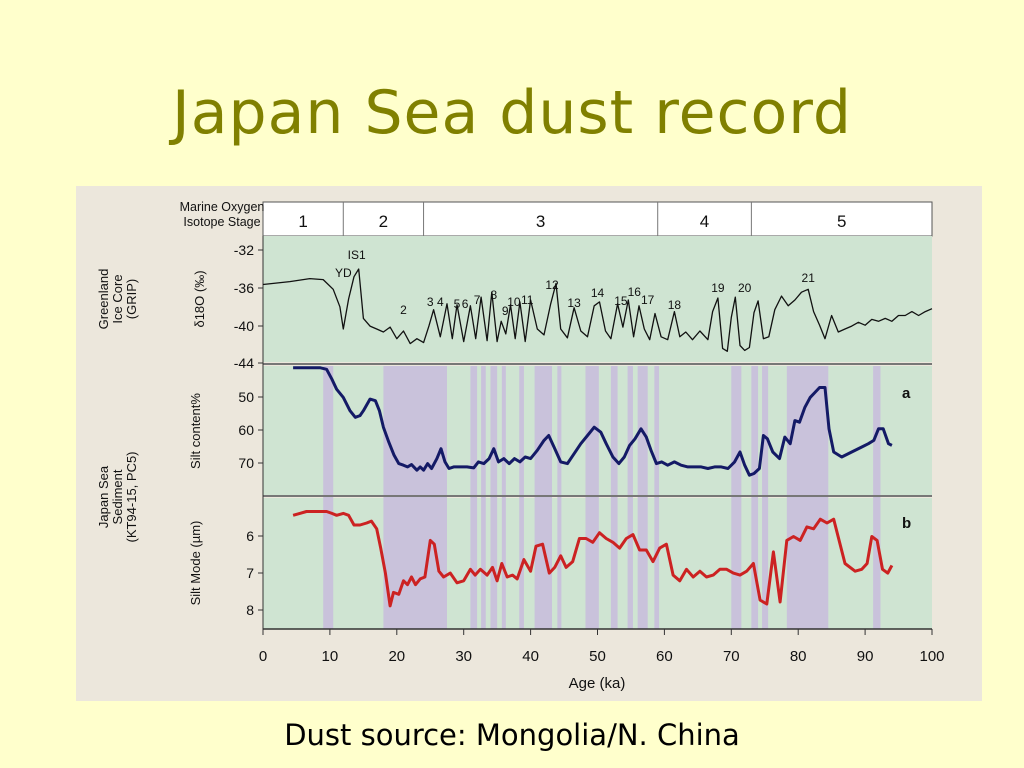  Describe the element at coordinates (635, 292) in the screenshot. I see `annotation-16: 16` at that location.